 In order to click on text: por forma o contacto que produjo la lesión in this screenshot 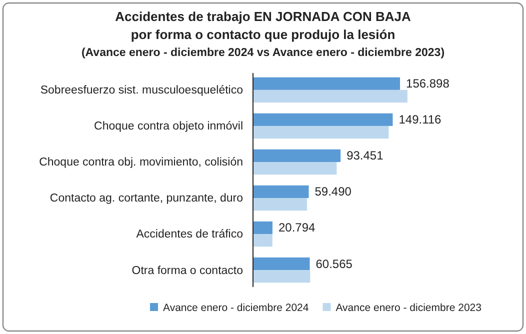, I will do `click(263, 34)`.